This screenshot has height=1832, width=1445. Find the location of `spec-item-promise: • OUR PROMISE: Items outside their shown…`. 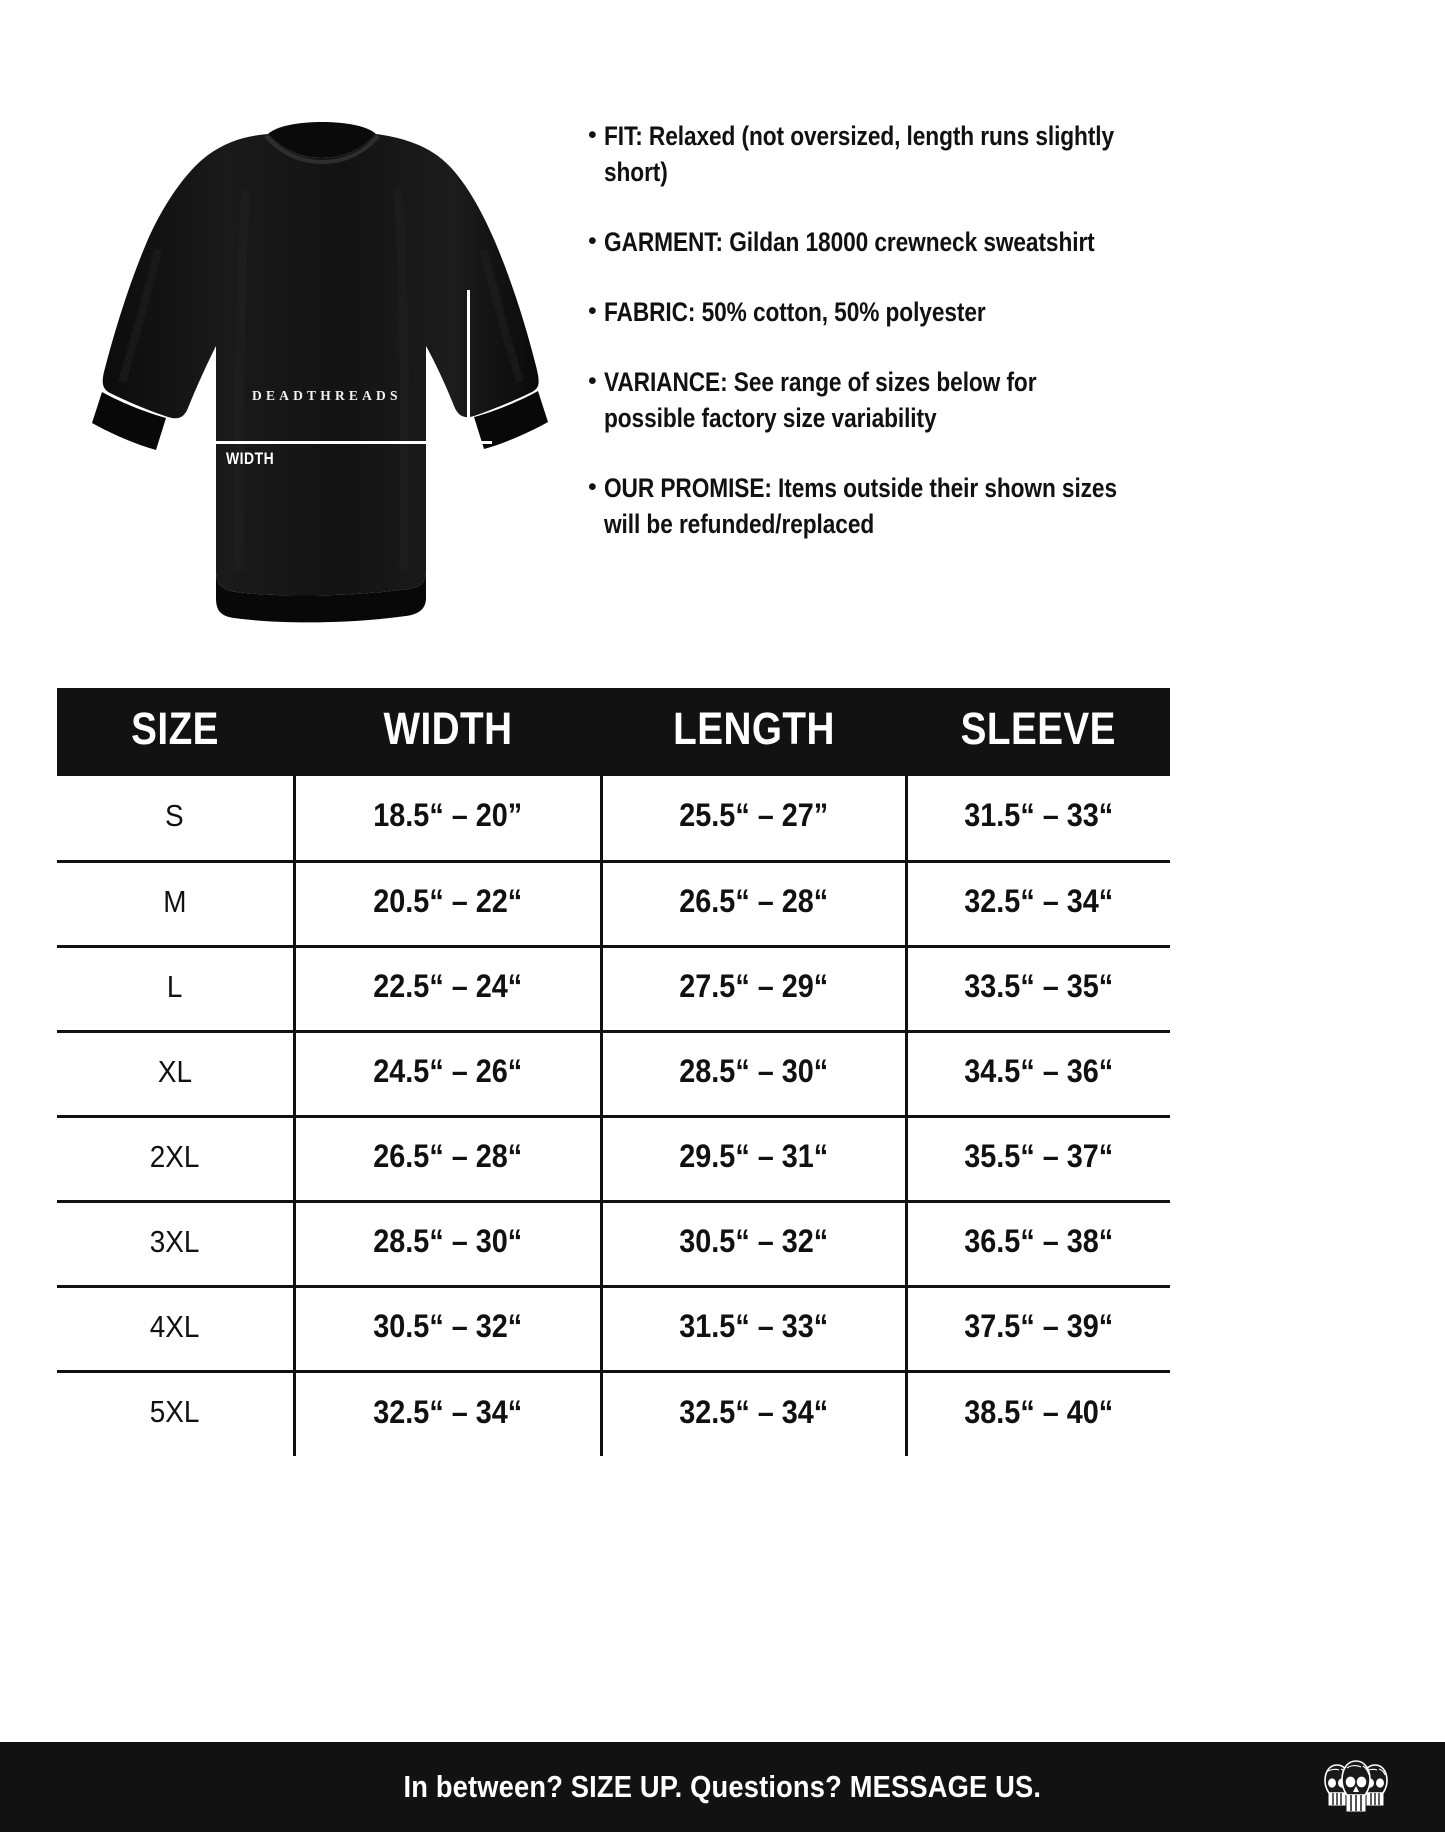

spec-item-promise: • OUR PROMISE: Items outside their shown… is located at coordinates (903, 506).